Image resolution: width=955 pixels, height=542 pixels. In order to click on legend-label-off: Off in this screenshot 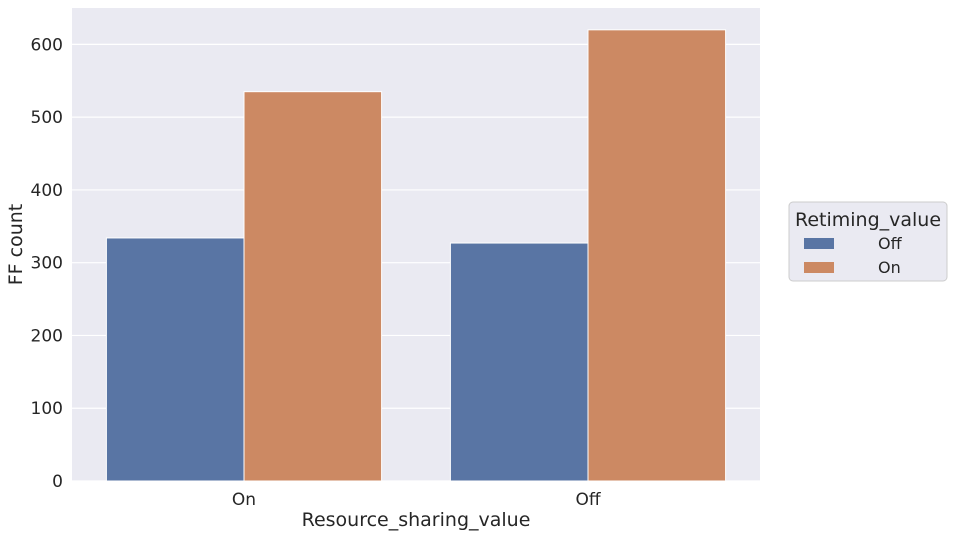, I will do `click(890, 243)`.